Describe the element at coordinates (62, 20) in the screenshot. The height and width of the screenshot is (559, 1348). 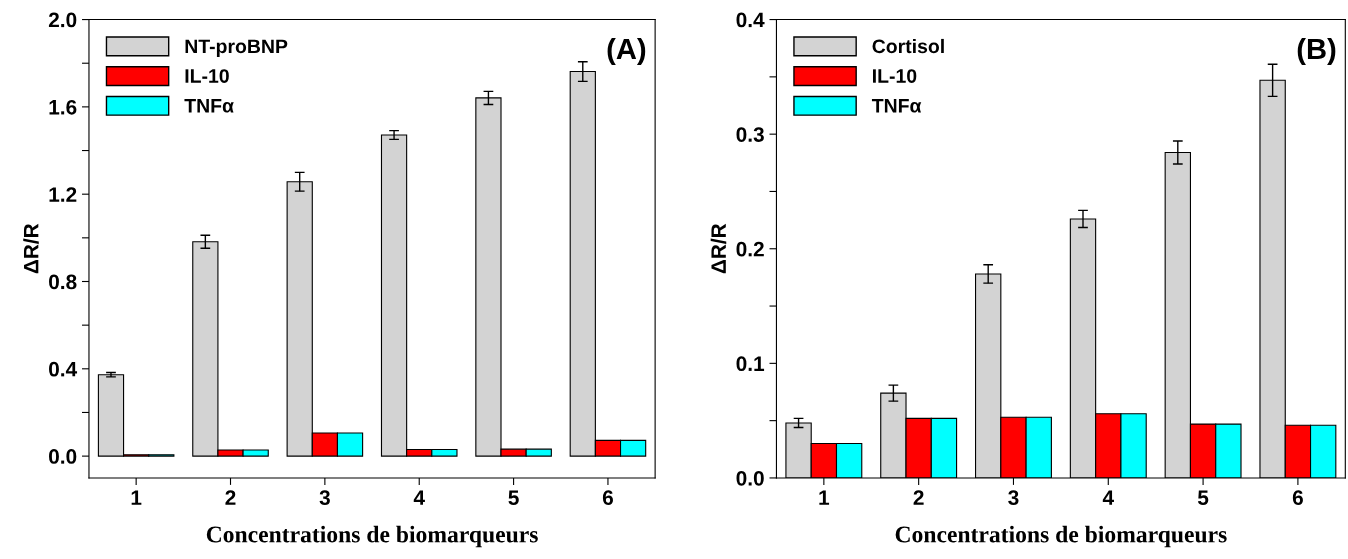
I see `y-tick-label: 2.0` at that location.